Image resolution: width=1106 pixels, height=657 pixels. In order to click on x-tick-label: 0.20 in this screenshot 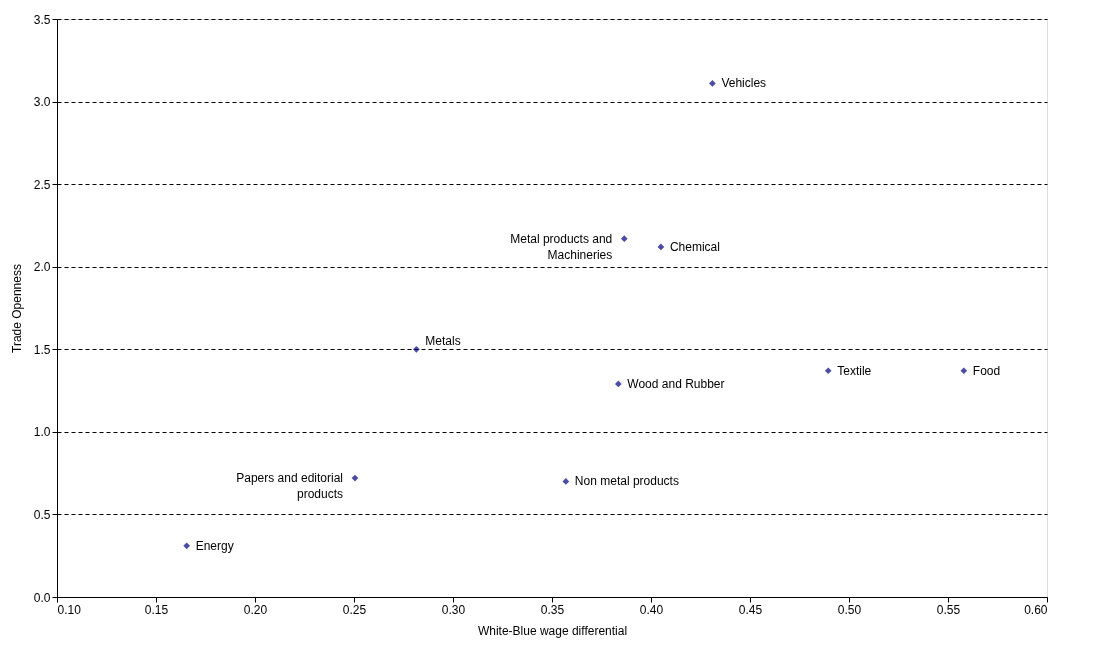, I will do `click(255, 609)`.